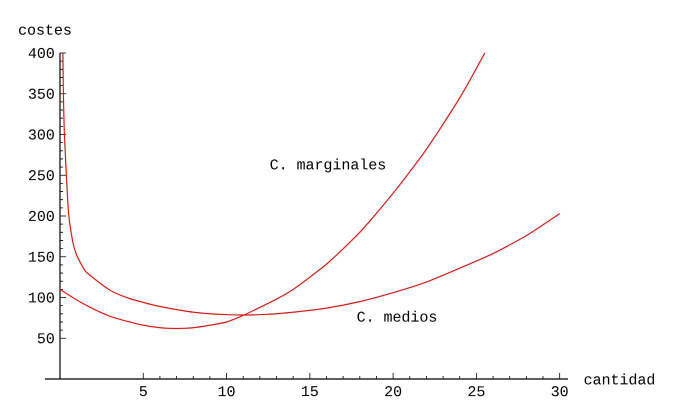 The width and height of the screenshot is (698, 405). I want to click on series-label: C. medios, so click(396, 316).